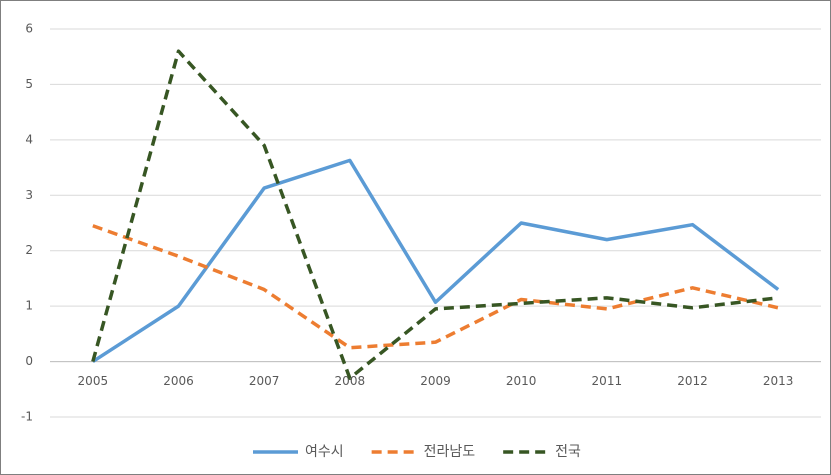 The image size is (831, 475). I want to click on x-tick-label: 2005, so click(93, 381).